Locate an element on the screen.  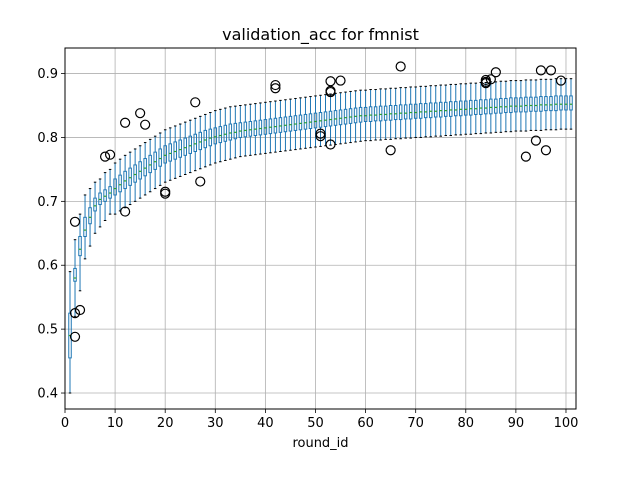
chart-title: validation_acc for fmnist is located at coordinates (320, 35).